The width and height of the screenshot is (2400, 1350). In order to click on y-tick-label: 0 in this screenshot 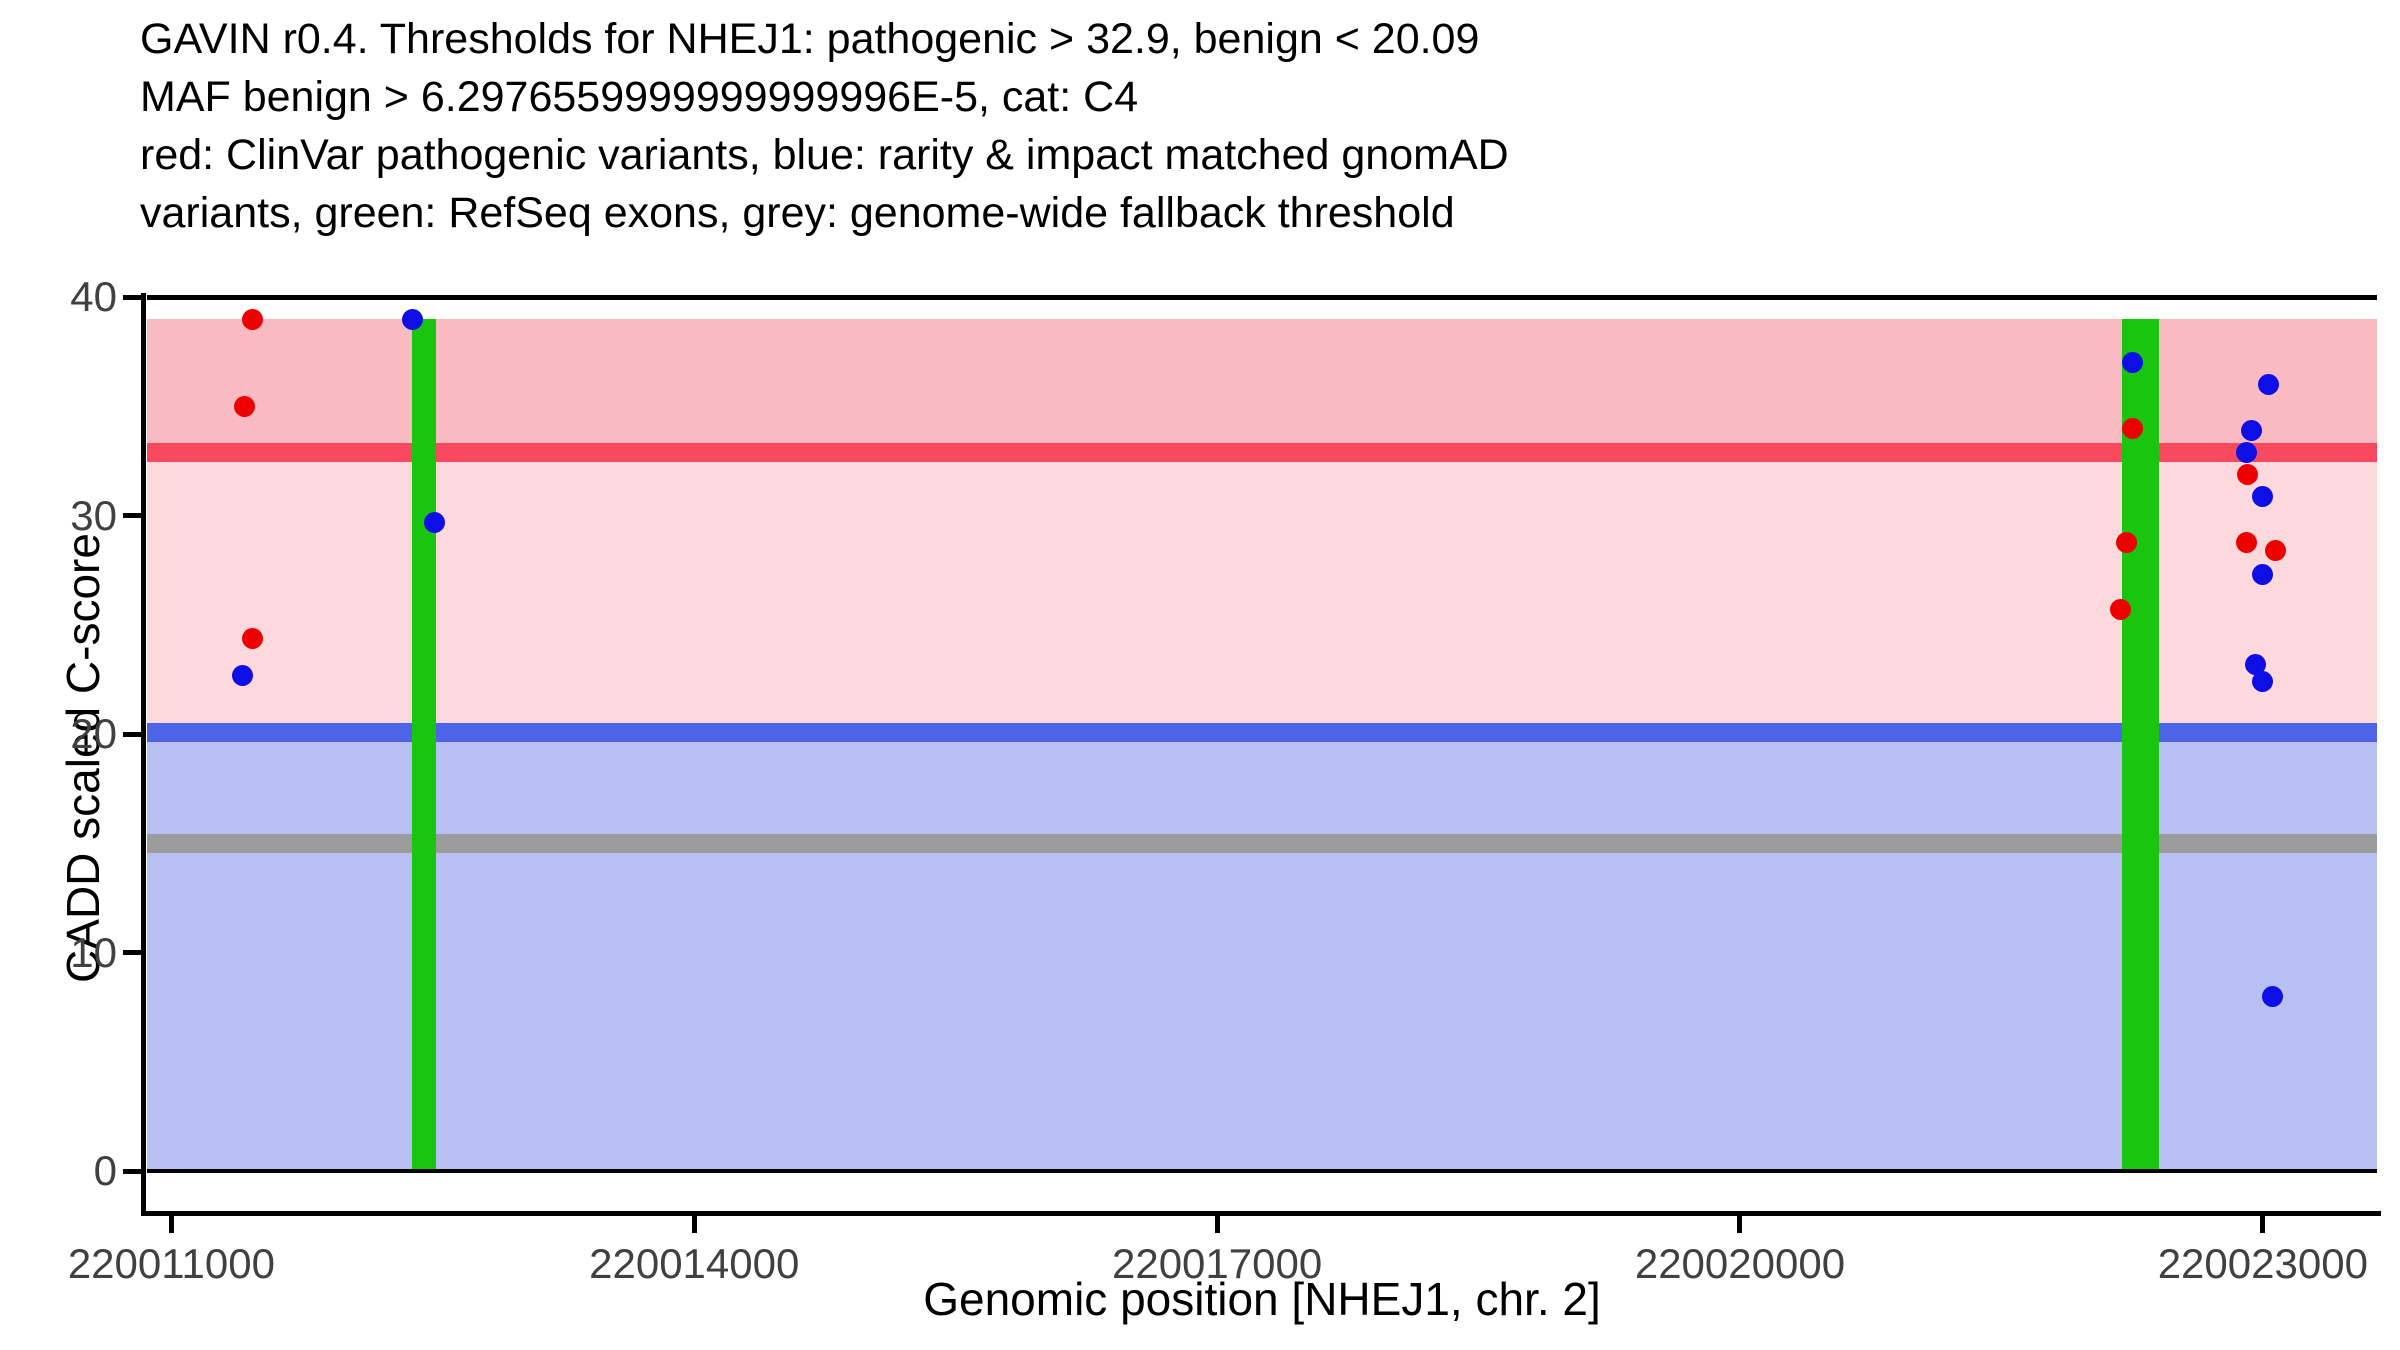, I will do `click(105, 1171)`.